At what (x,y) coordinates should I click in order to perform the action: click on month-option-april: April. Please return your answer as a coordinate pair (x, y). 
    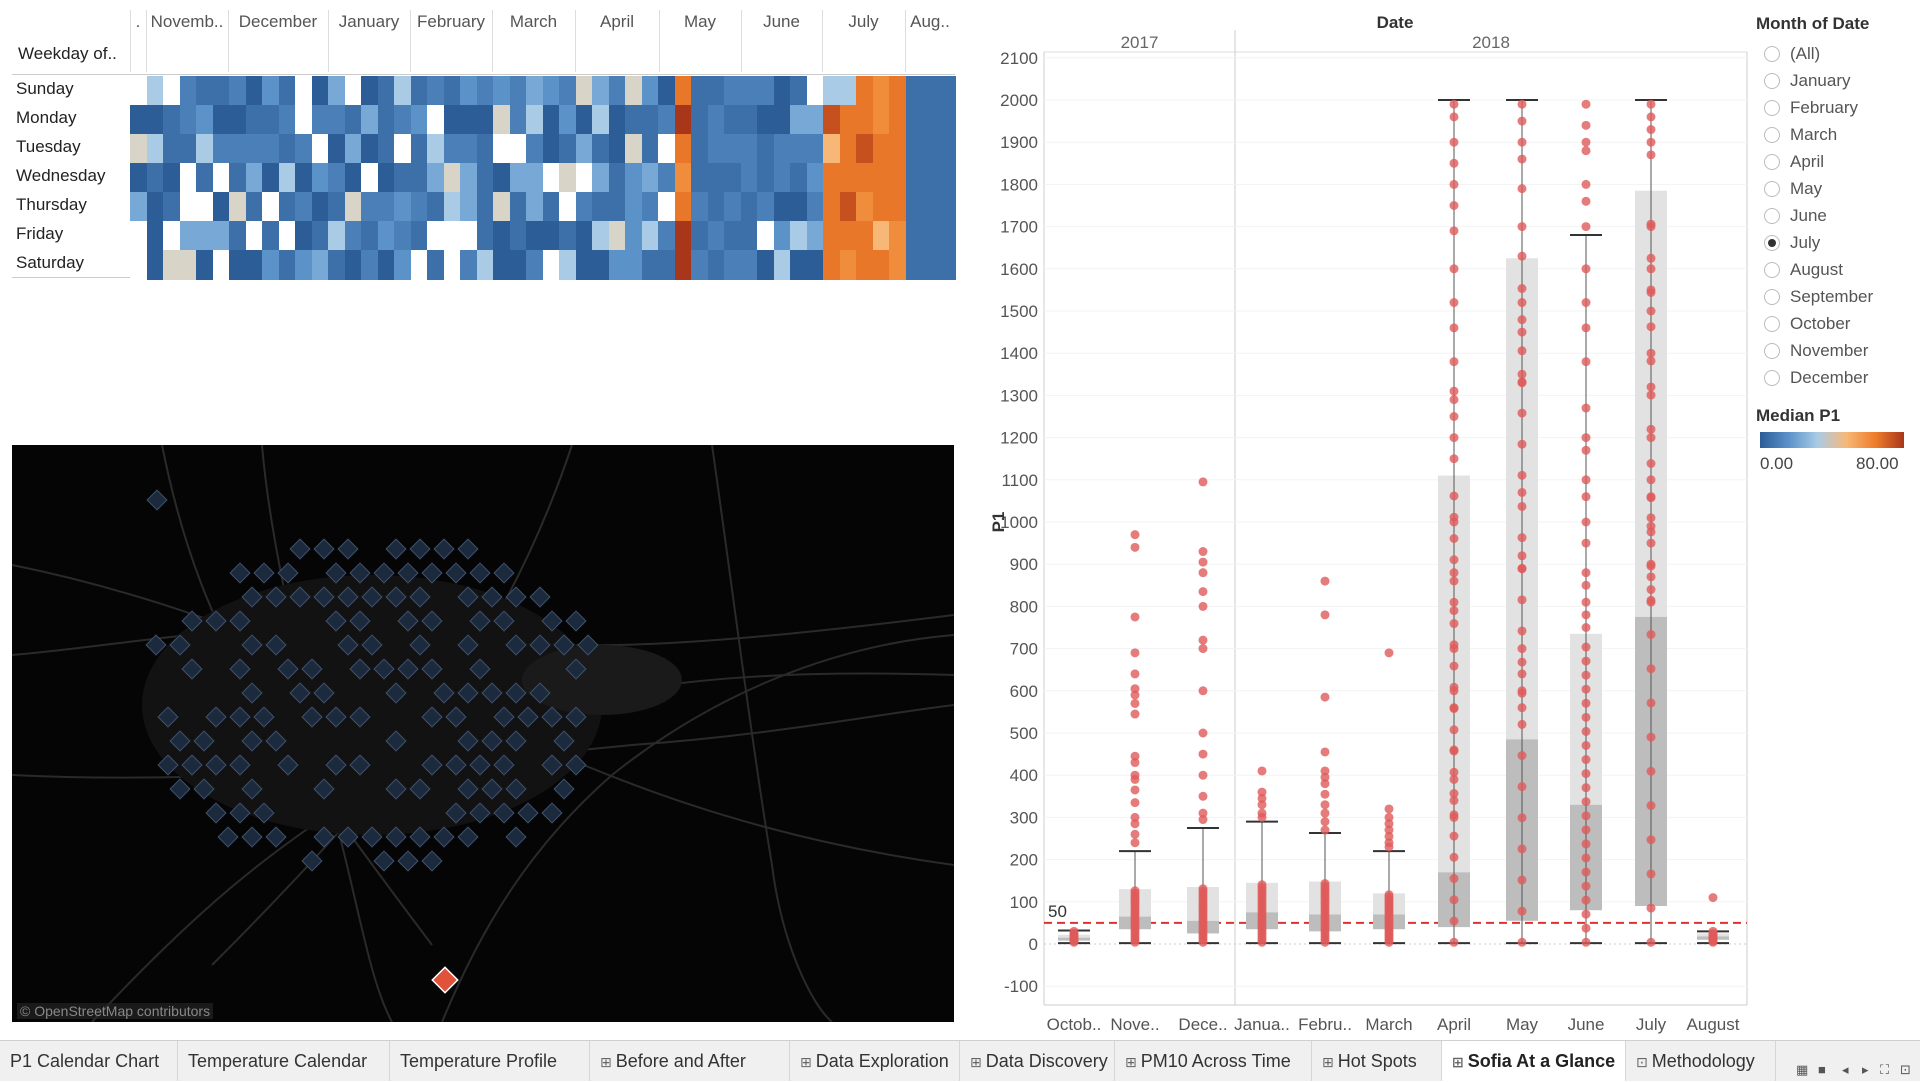
    Looking at the image, I should click on (1794, 162).